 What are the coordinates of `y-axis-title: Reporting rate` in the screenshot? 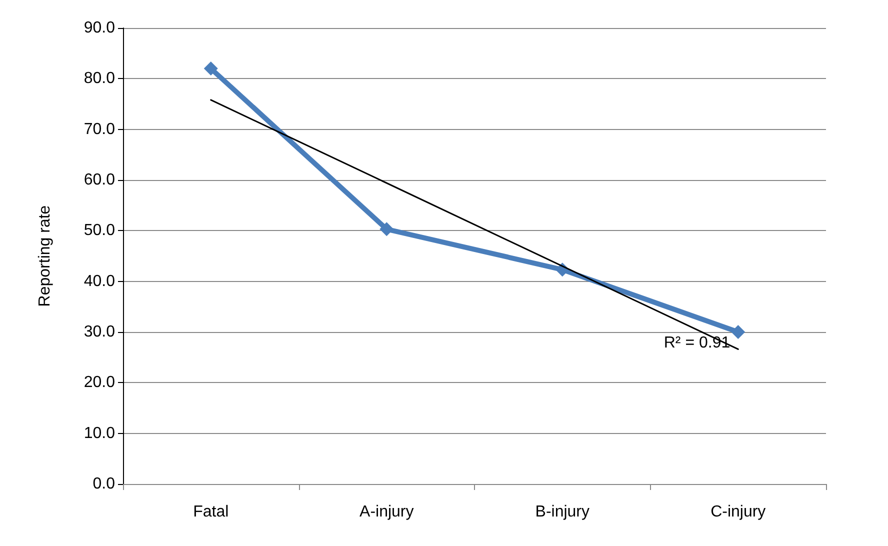 It's located at (45, 256).